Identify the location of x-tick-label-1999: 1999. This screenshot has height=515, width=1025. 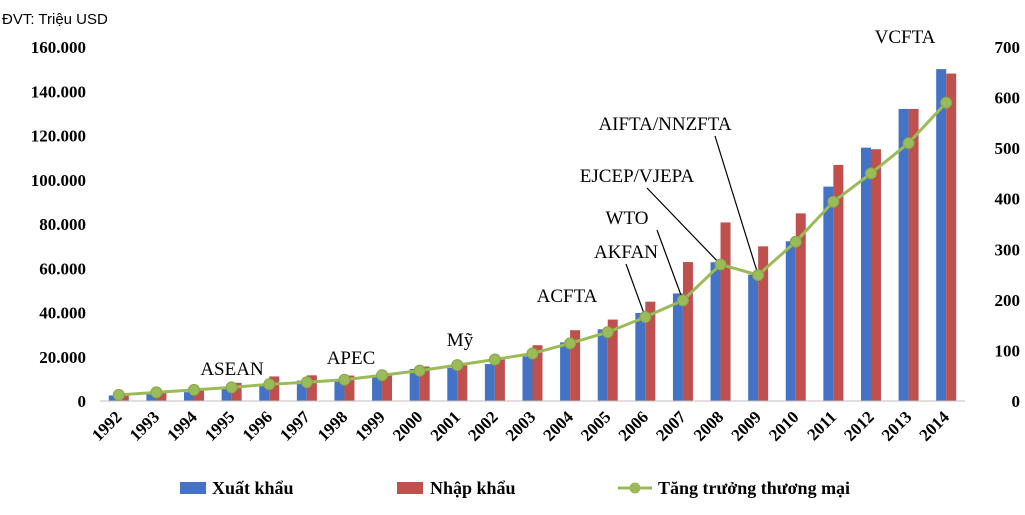
(369, 425).